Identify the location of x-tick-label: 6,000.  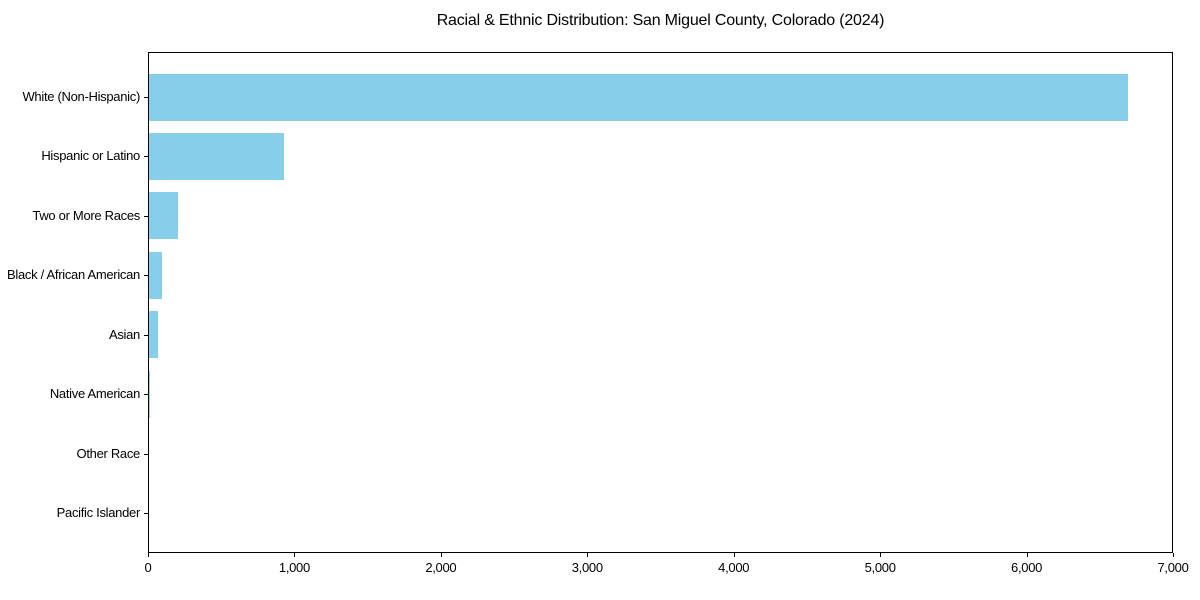
(1027, 567).